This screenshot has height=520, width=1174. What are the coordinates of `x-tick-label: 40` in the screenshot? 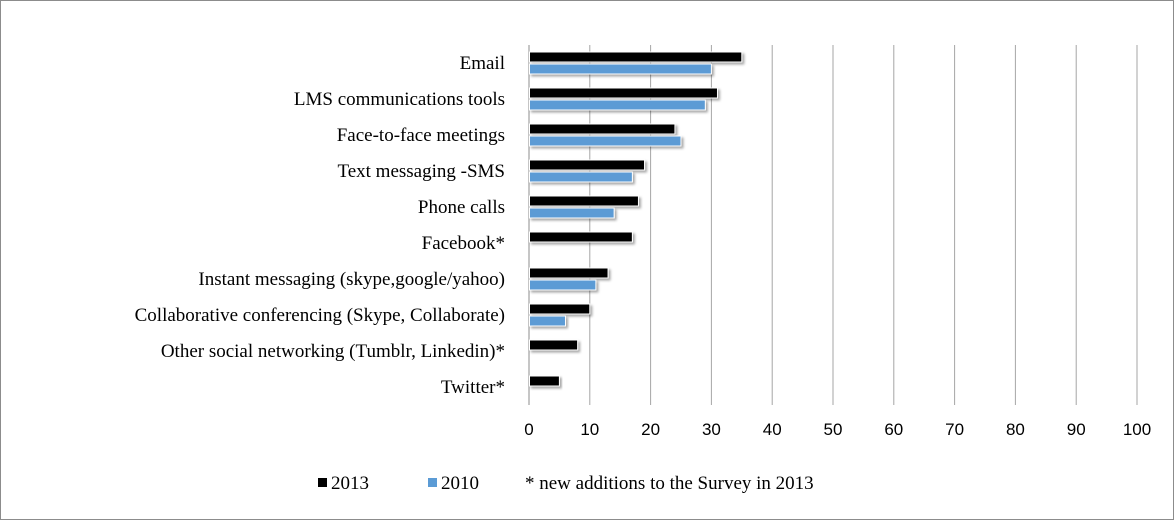 It's located at (772, 429).